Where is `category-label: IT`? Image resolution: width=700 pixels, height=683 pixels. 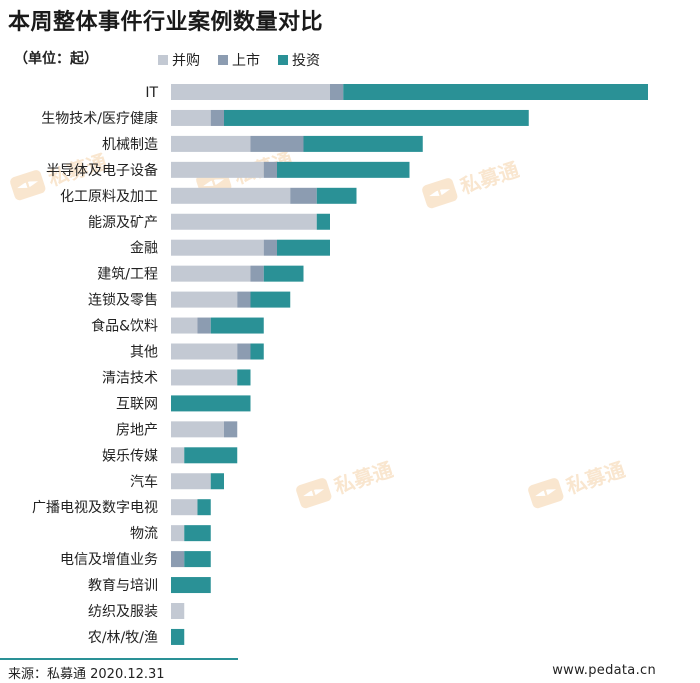
category-label: IT is located at coordinates (151, 93).